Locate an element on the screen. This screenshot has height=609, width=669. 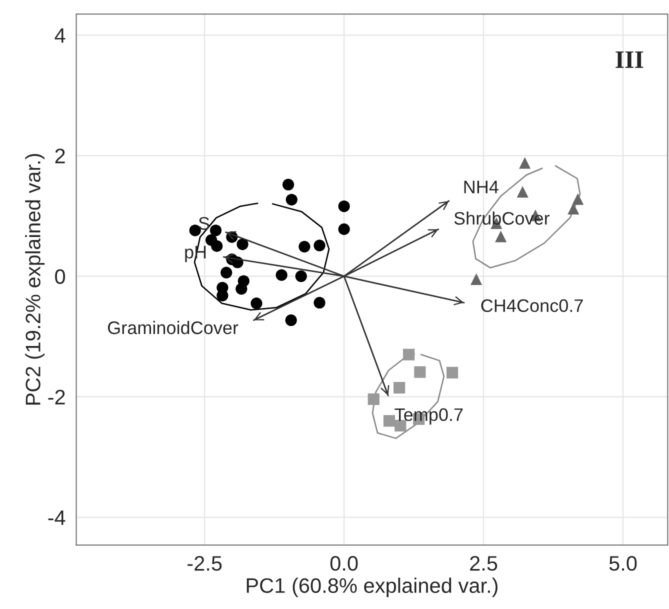
annotation: III is located at coordinates (630, 59).